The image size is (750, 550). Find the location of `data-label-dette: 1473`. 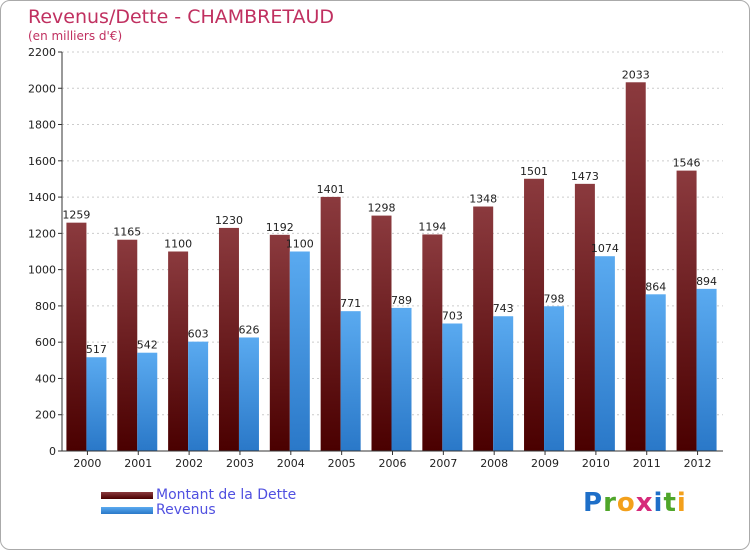

data-label-dette: 1473 is located at coordinates (585, 176).